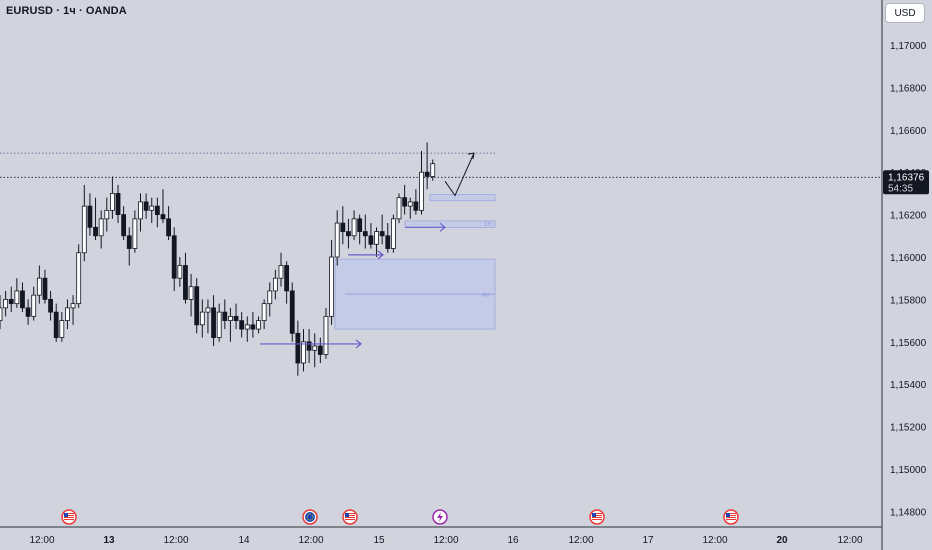 The width and height of the screenshot is (932, 550). Describe the element at coordinates (908, 512) in the screenshot. I see `price-tick-label: 1,14800` at that location.